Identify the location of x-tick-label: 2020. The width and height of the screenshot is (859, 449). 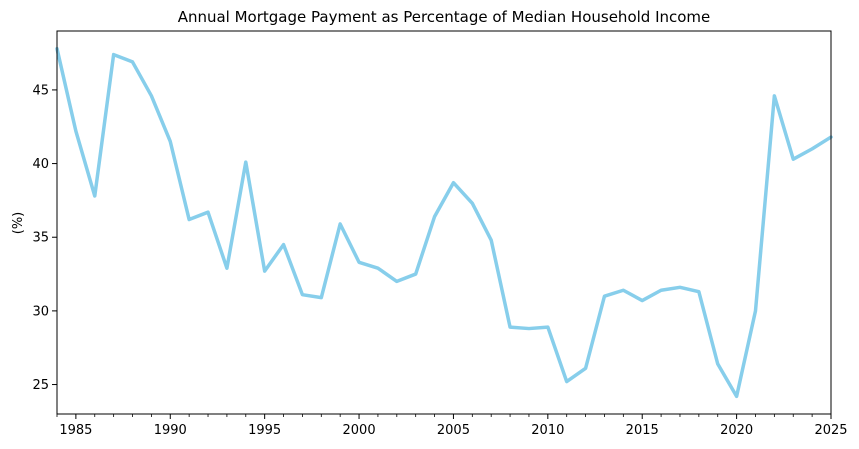
(736, 430).